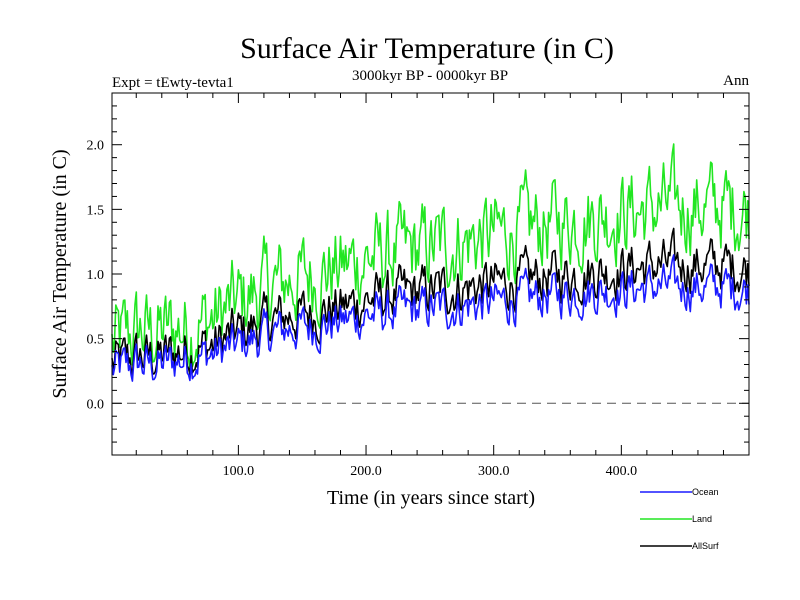 This screenshot has height=600, width=800. Describe the element at coordinates (622, 471) in the screenshot. I see `x-tick-label: 400.0` at that location.